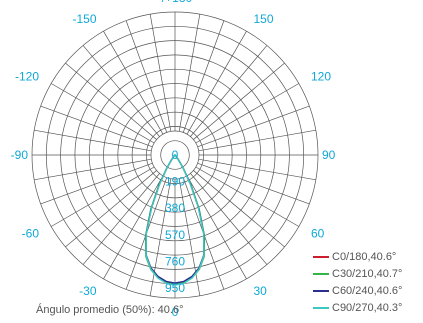 The image size is (423, 323). What do you see at coordinates (175, 2) in the screenshot?
I see `angle-label: -/+180` at bounding box center [175, 2].